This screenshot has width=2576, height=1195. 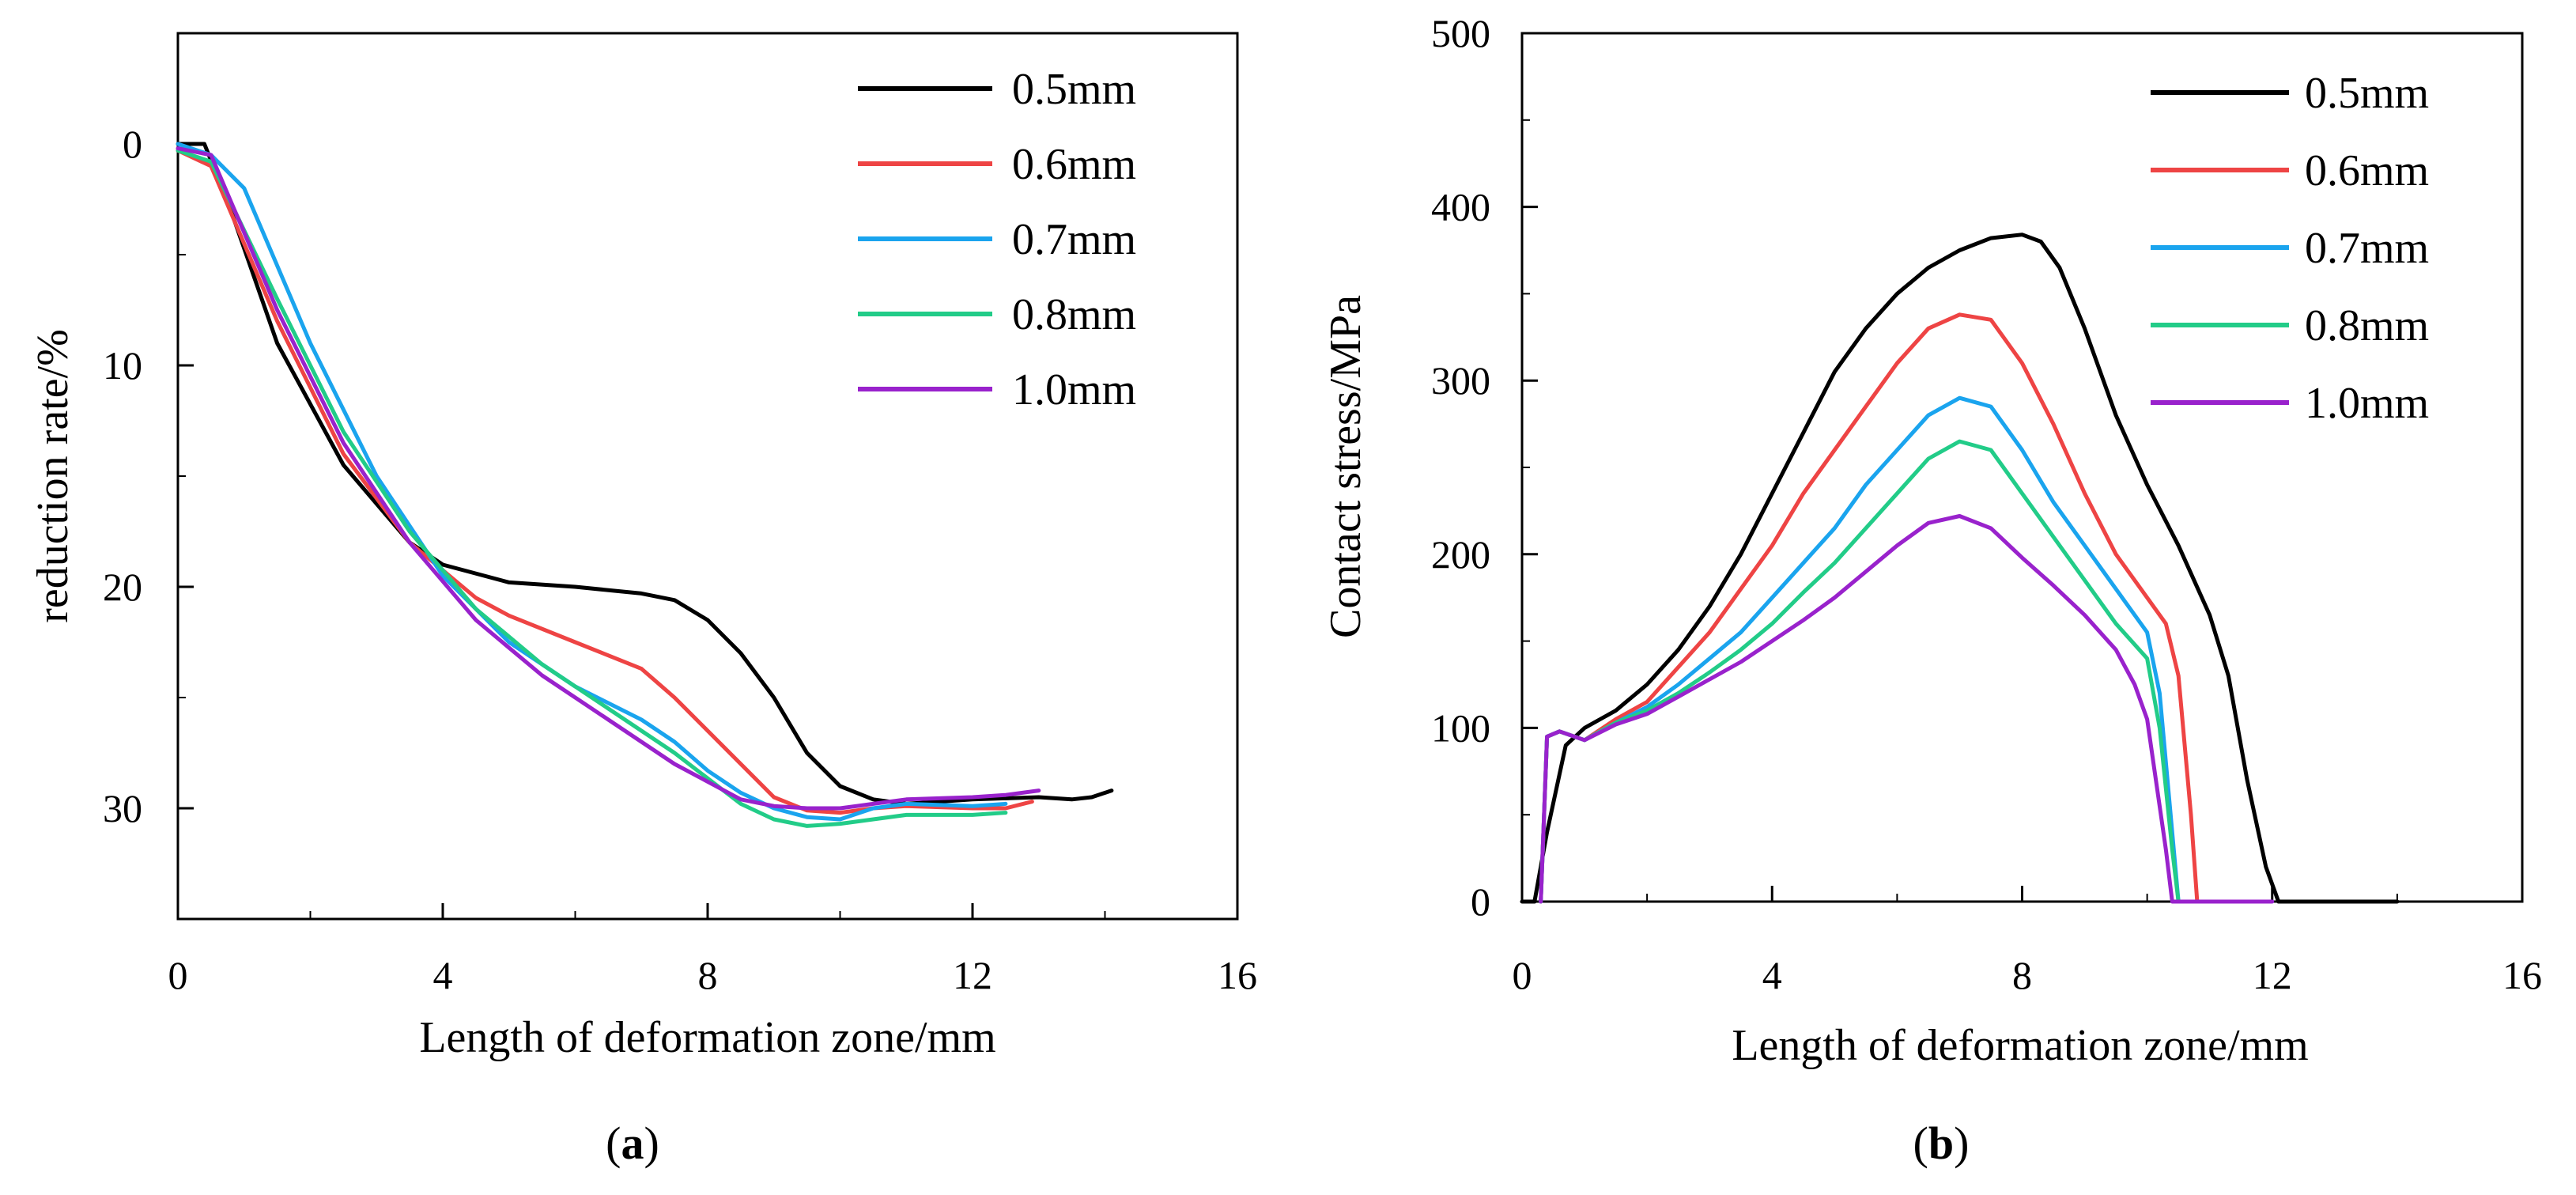 What do you see at coordinates (2290, 249) in the screenshot?
I see `legend-b: 0.5mm 0.6mm 0.7mm 0.8mm 1.0mm` at bounding box center [2290, 249].